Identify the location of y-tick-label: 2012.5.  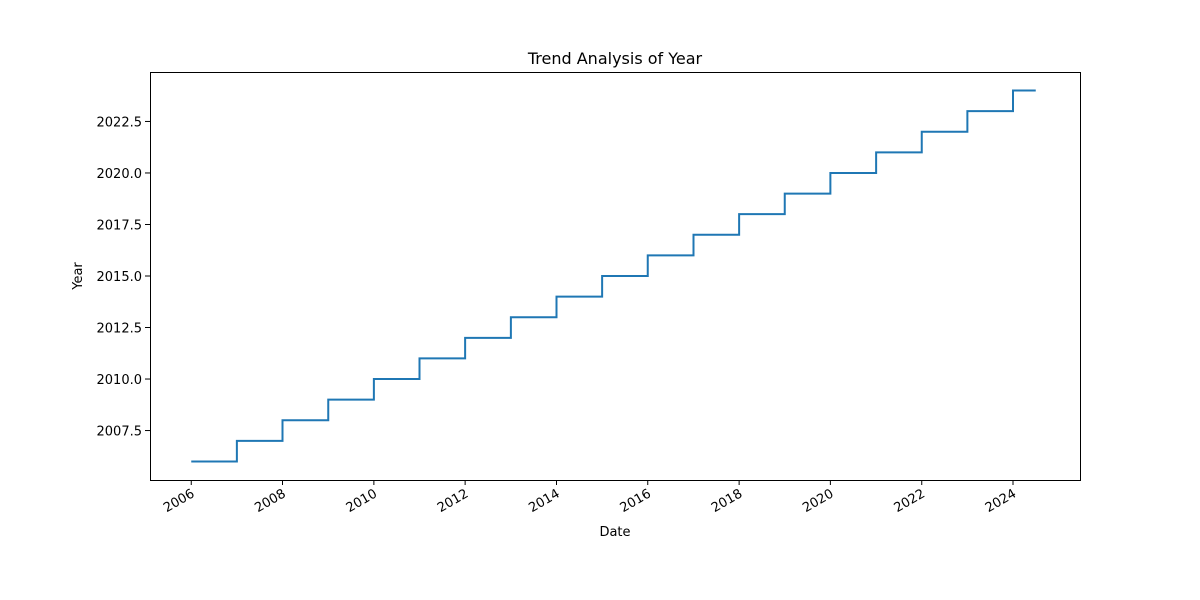
(120, 329).